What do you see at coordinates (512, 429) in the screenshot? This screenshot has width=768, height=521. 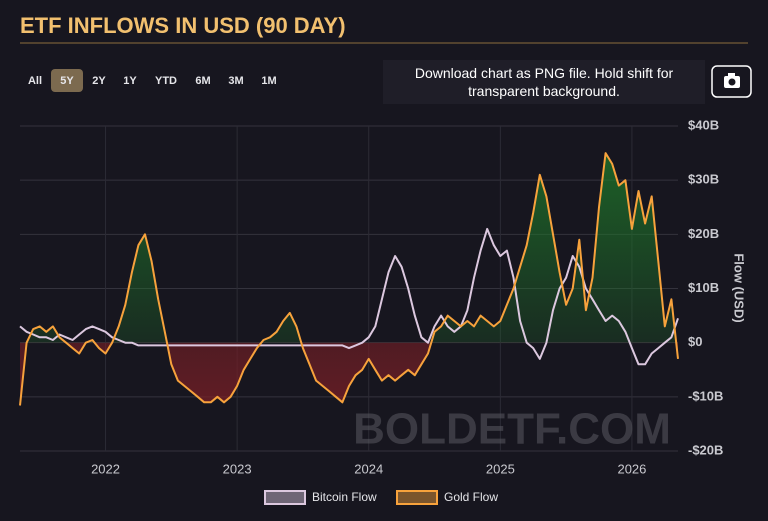 I see `watermark: BOLDETF.COM` at bounding box center [512, 429].